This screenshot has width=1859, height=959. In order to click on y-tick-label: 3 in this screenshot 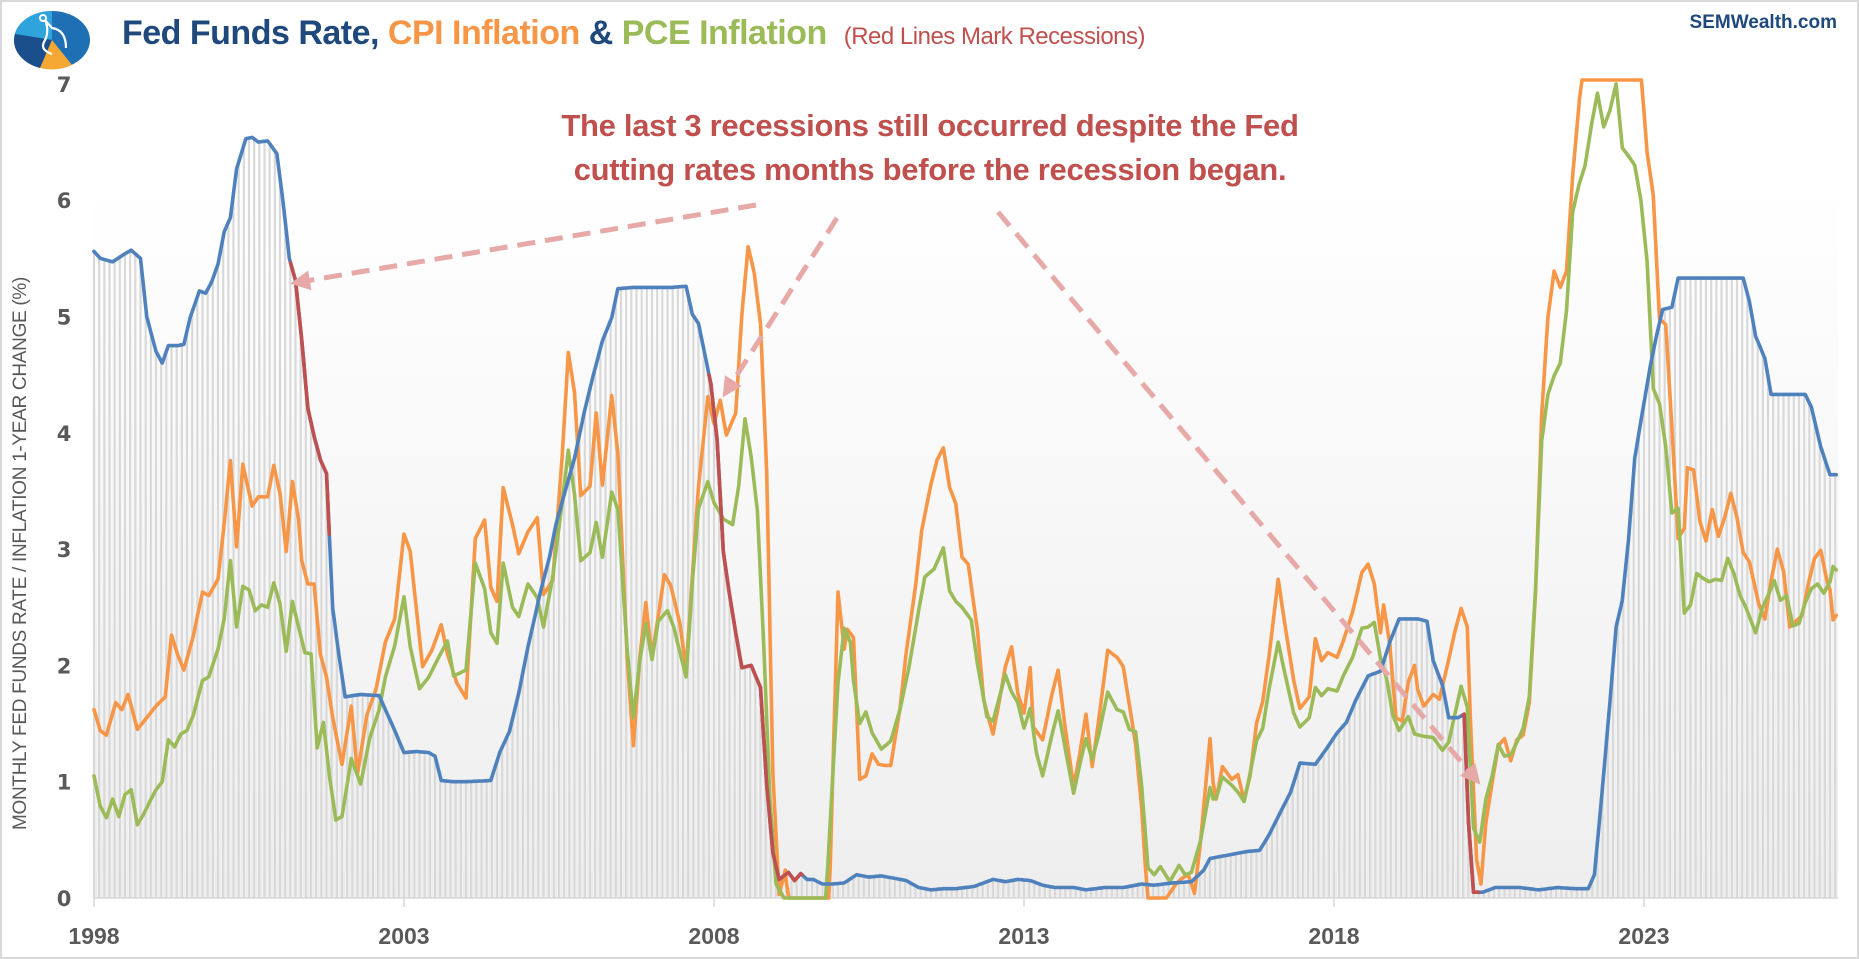, I will do `click(64, 550)`.